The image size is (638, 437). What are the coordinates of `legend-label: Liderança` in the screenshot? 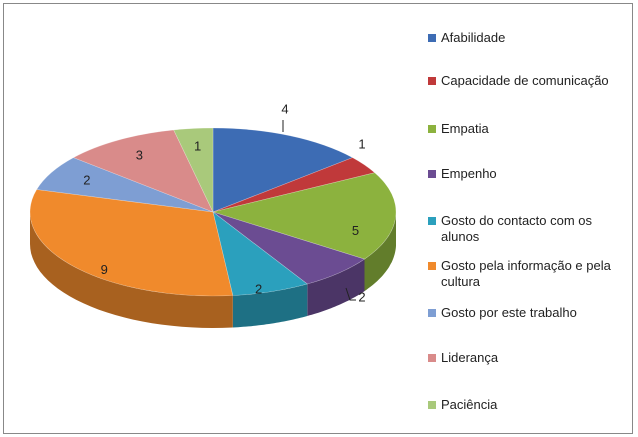 It's located at (470, 357).